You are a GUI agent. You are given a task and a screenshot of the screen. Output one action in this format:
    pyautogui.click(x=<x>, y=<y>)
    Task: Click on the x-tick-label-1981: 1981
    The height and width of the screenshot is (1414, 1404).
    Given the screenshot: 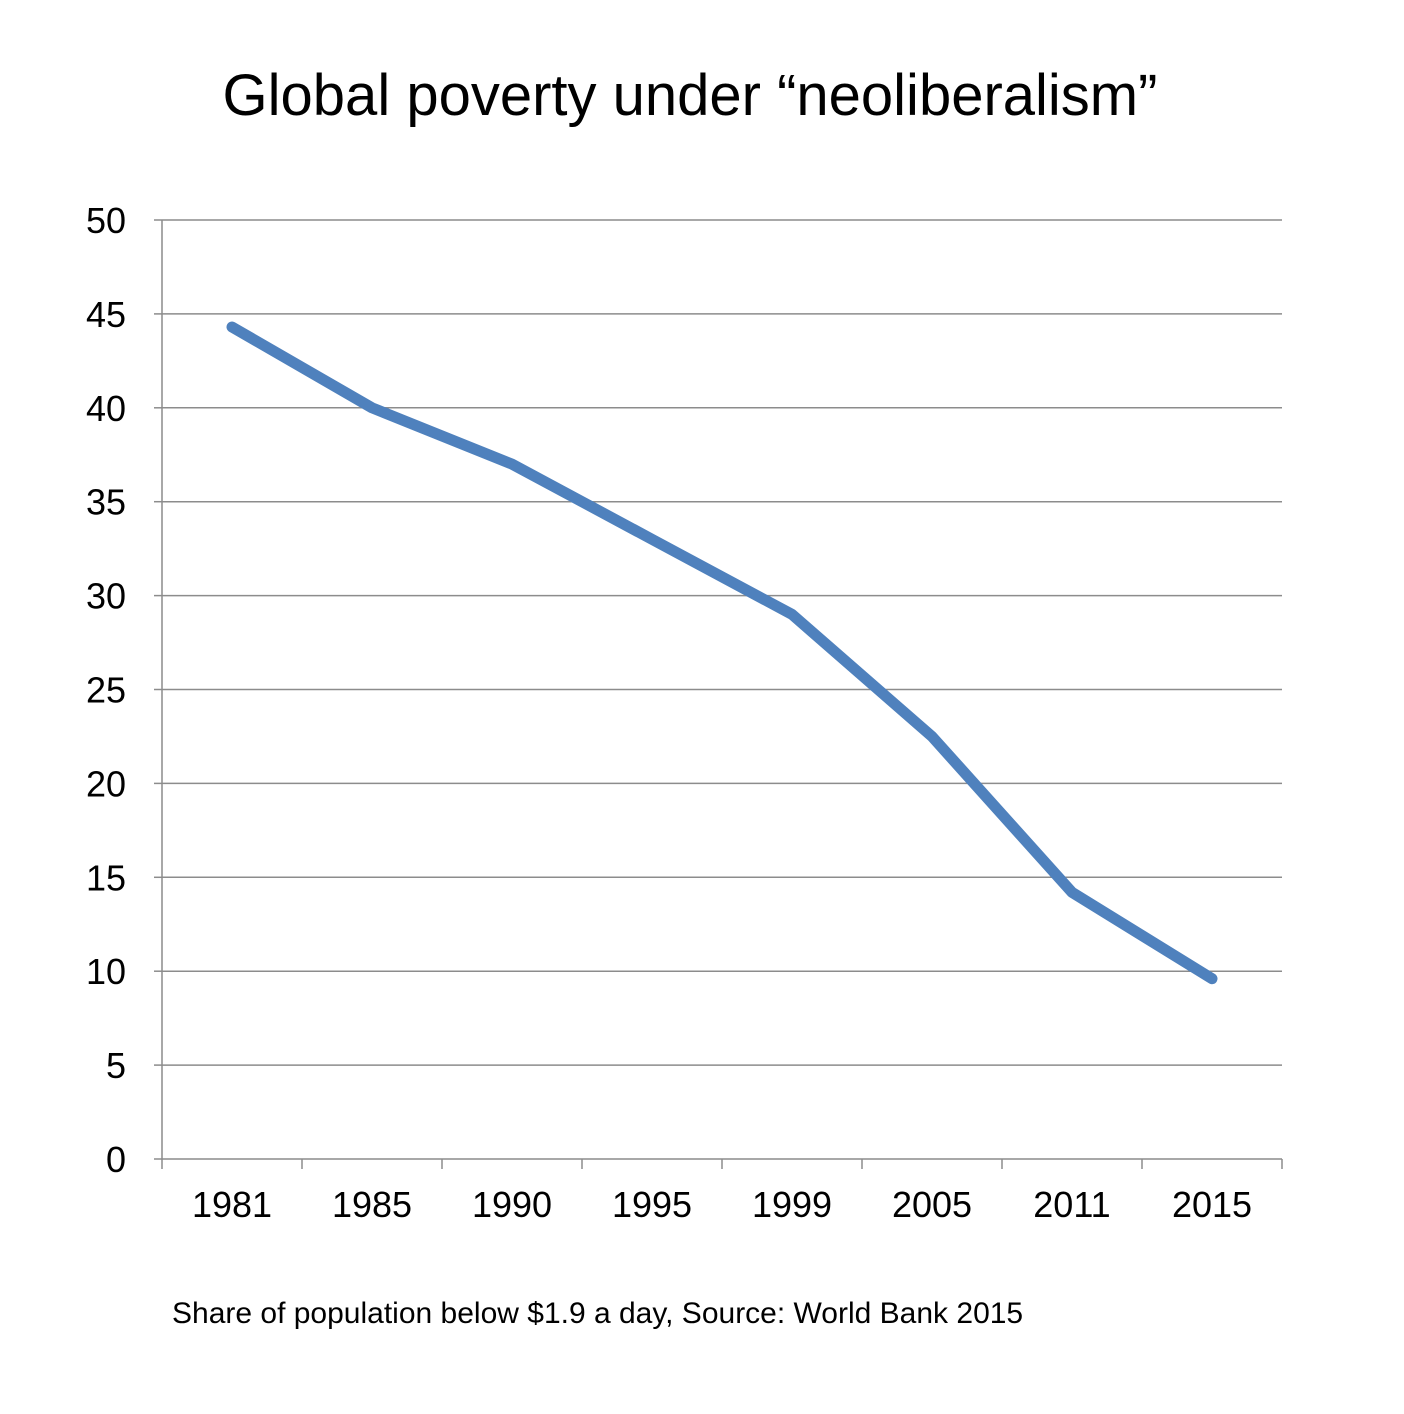 What is the action you would take?
    pyautogui.click(x=232, y=1204)
    